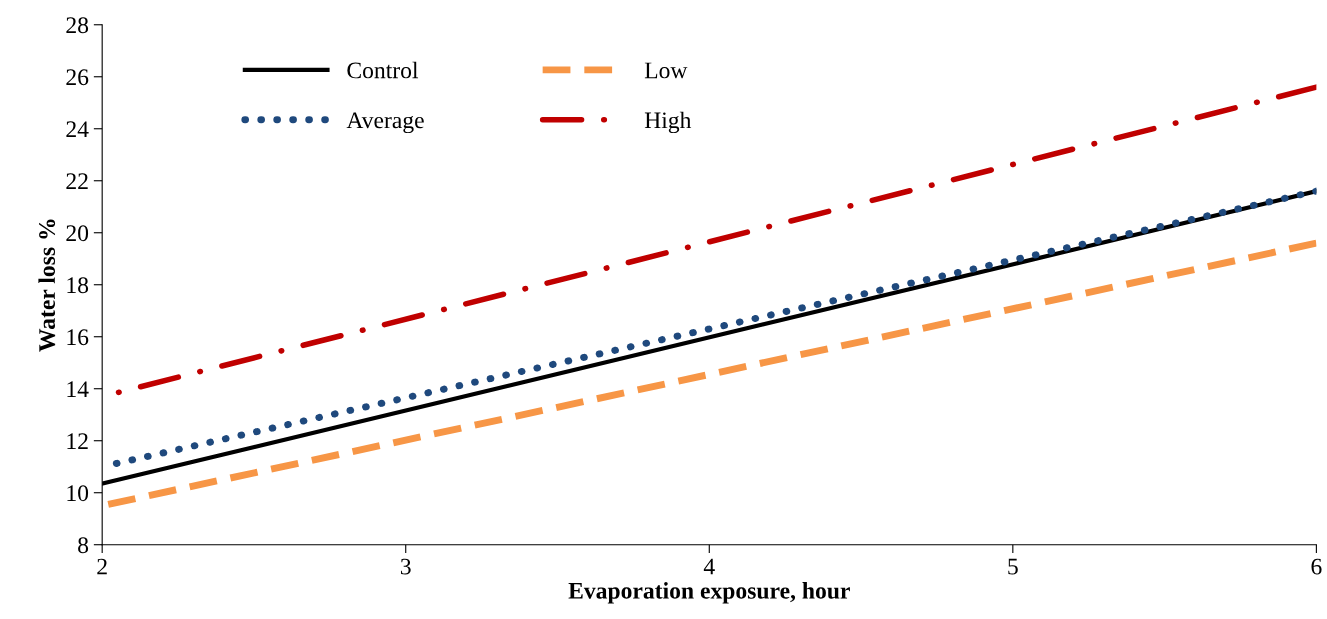  Describe the element at coordinates (78, 337) in the screenshot. I see `y-tick-label: 16` at that location.